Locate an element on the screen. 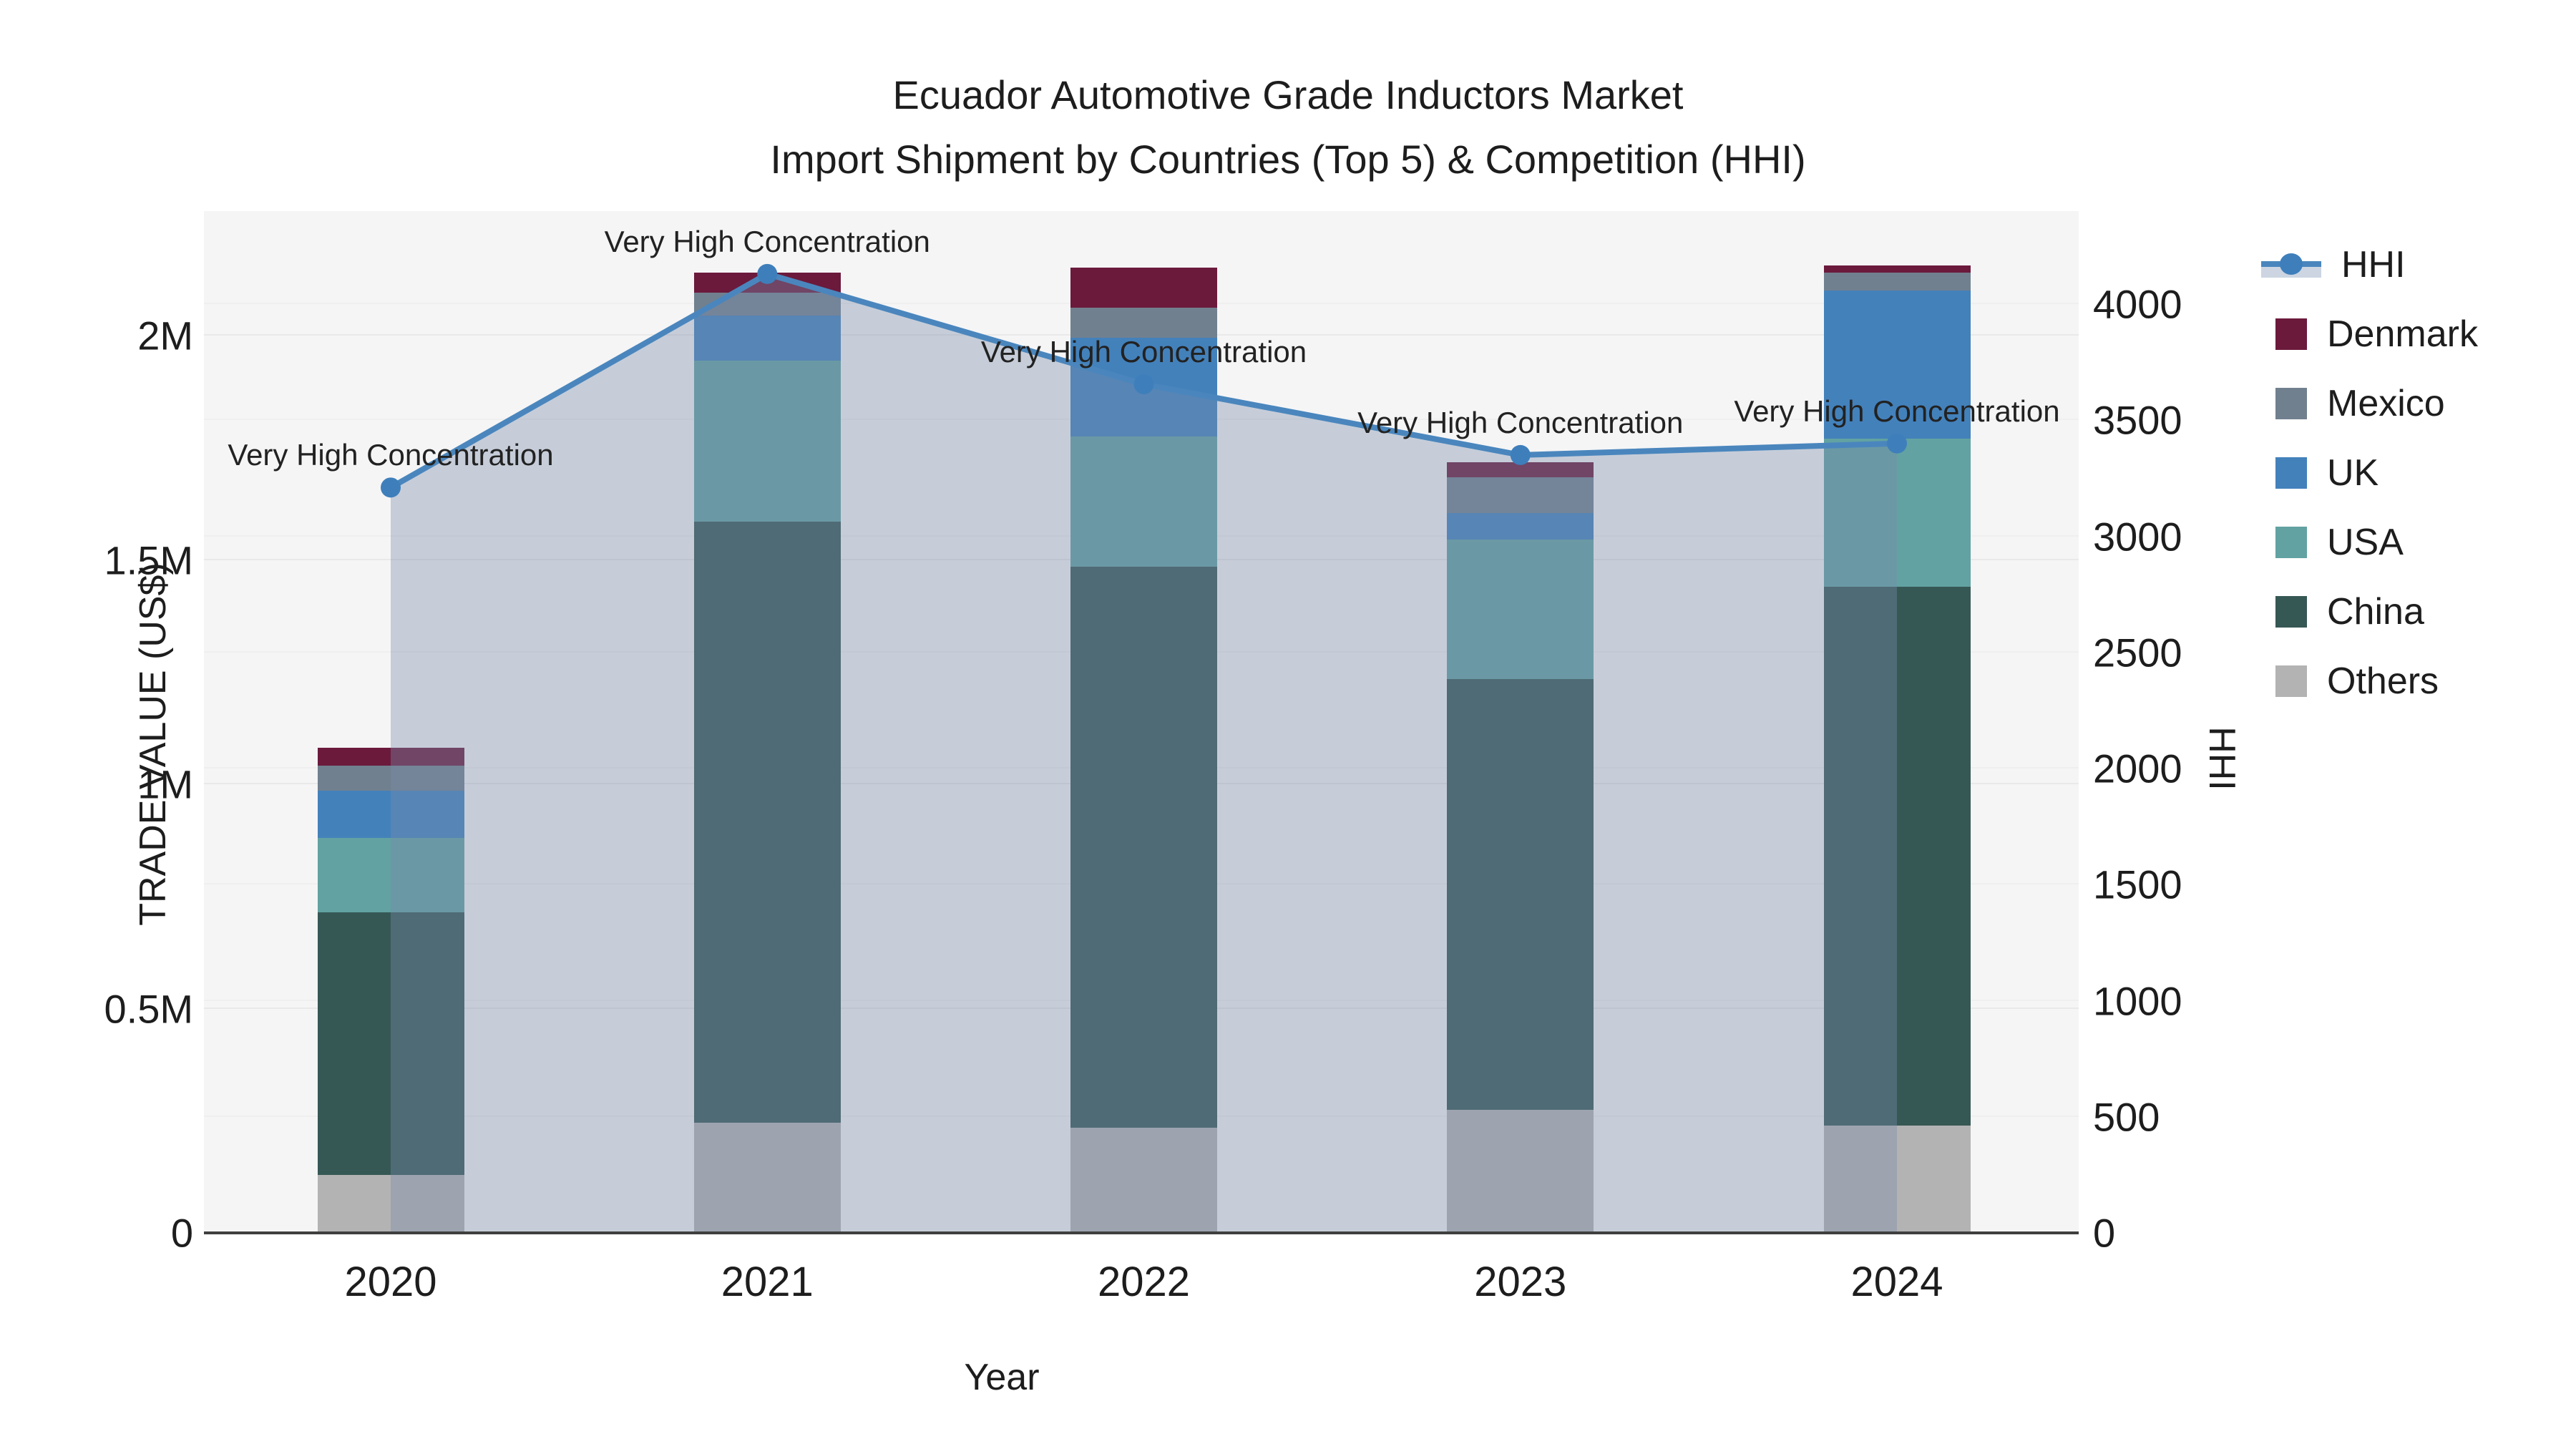  legend-hhi-line-icon is located at coordinates (2291, 264).